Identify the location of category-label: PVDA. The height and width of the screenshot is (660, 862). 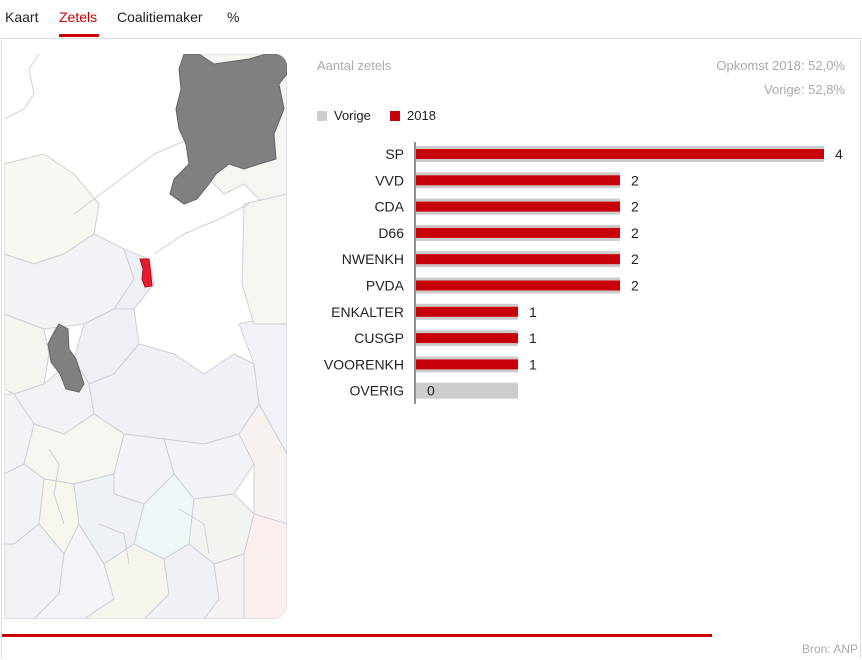
(385, 286).